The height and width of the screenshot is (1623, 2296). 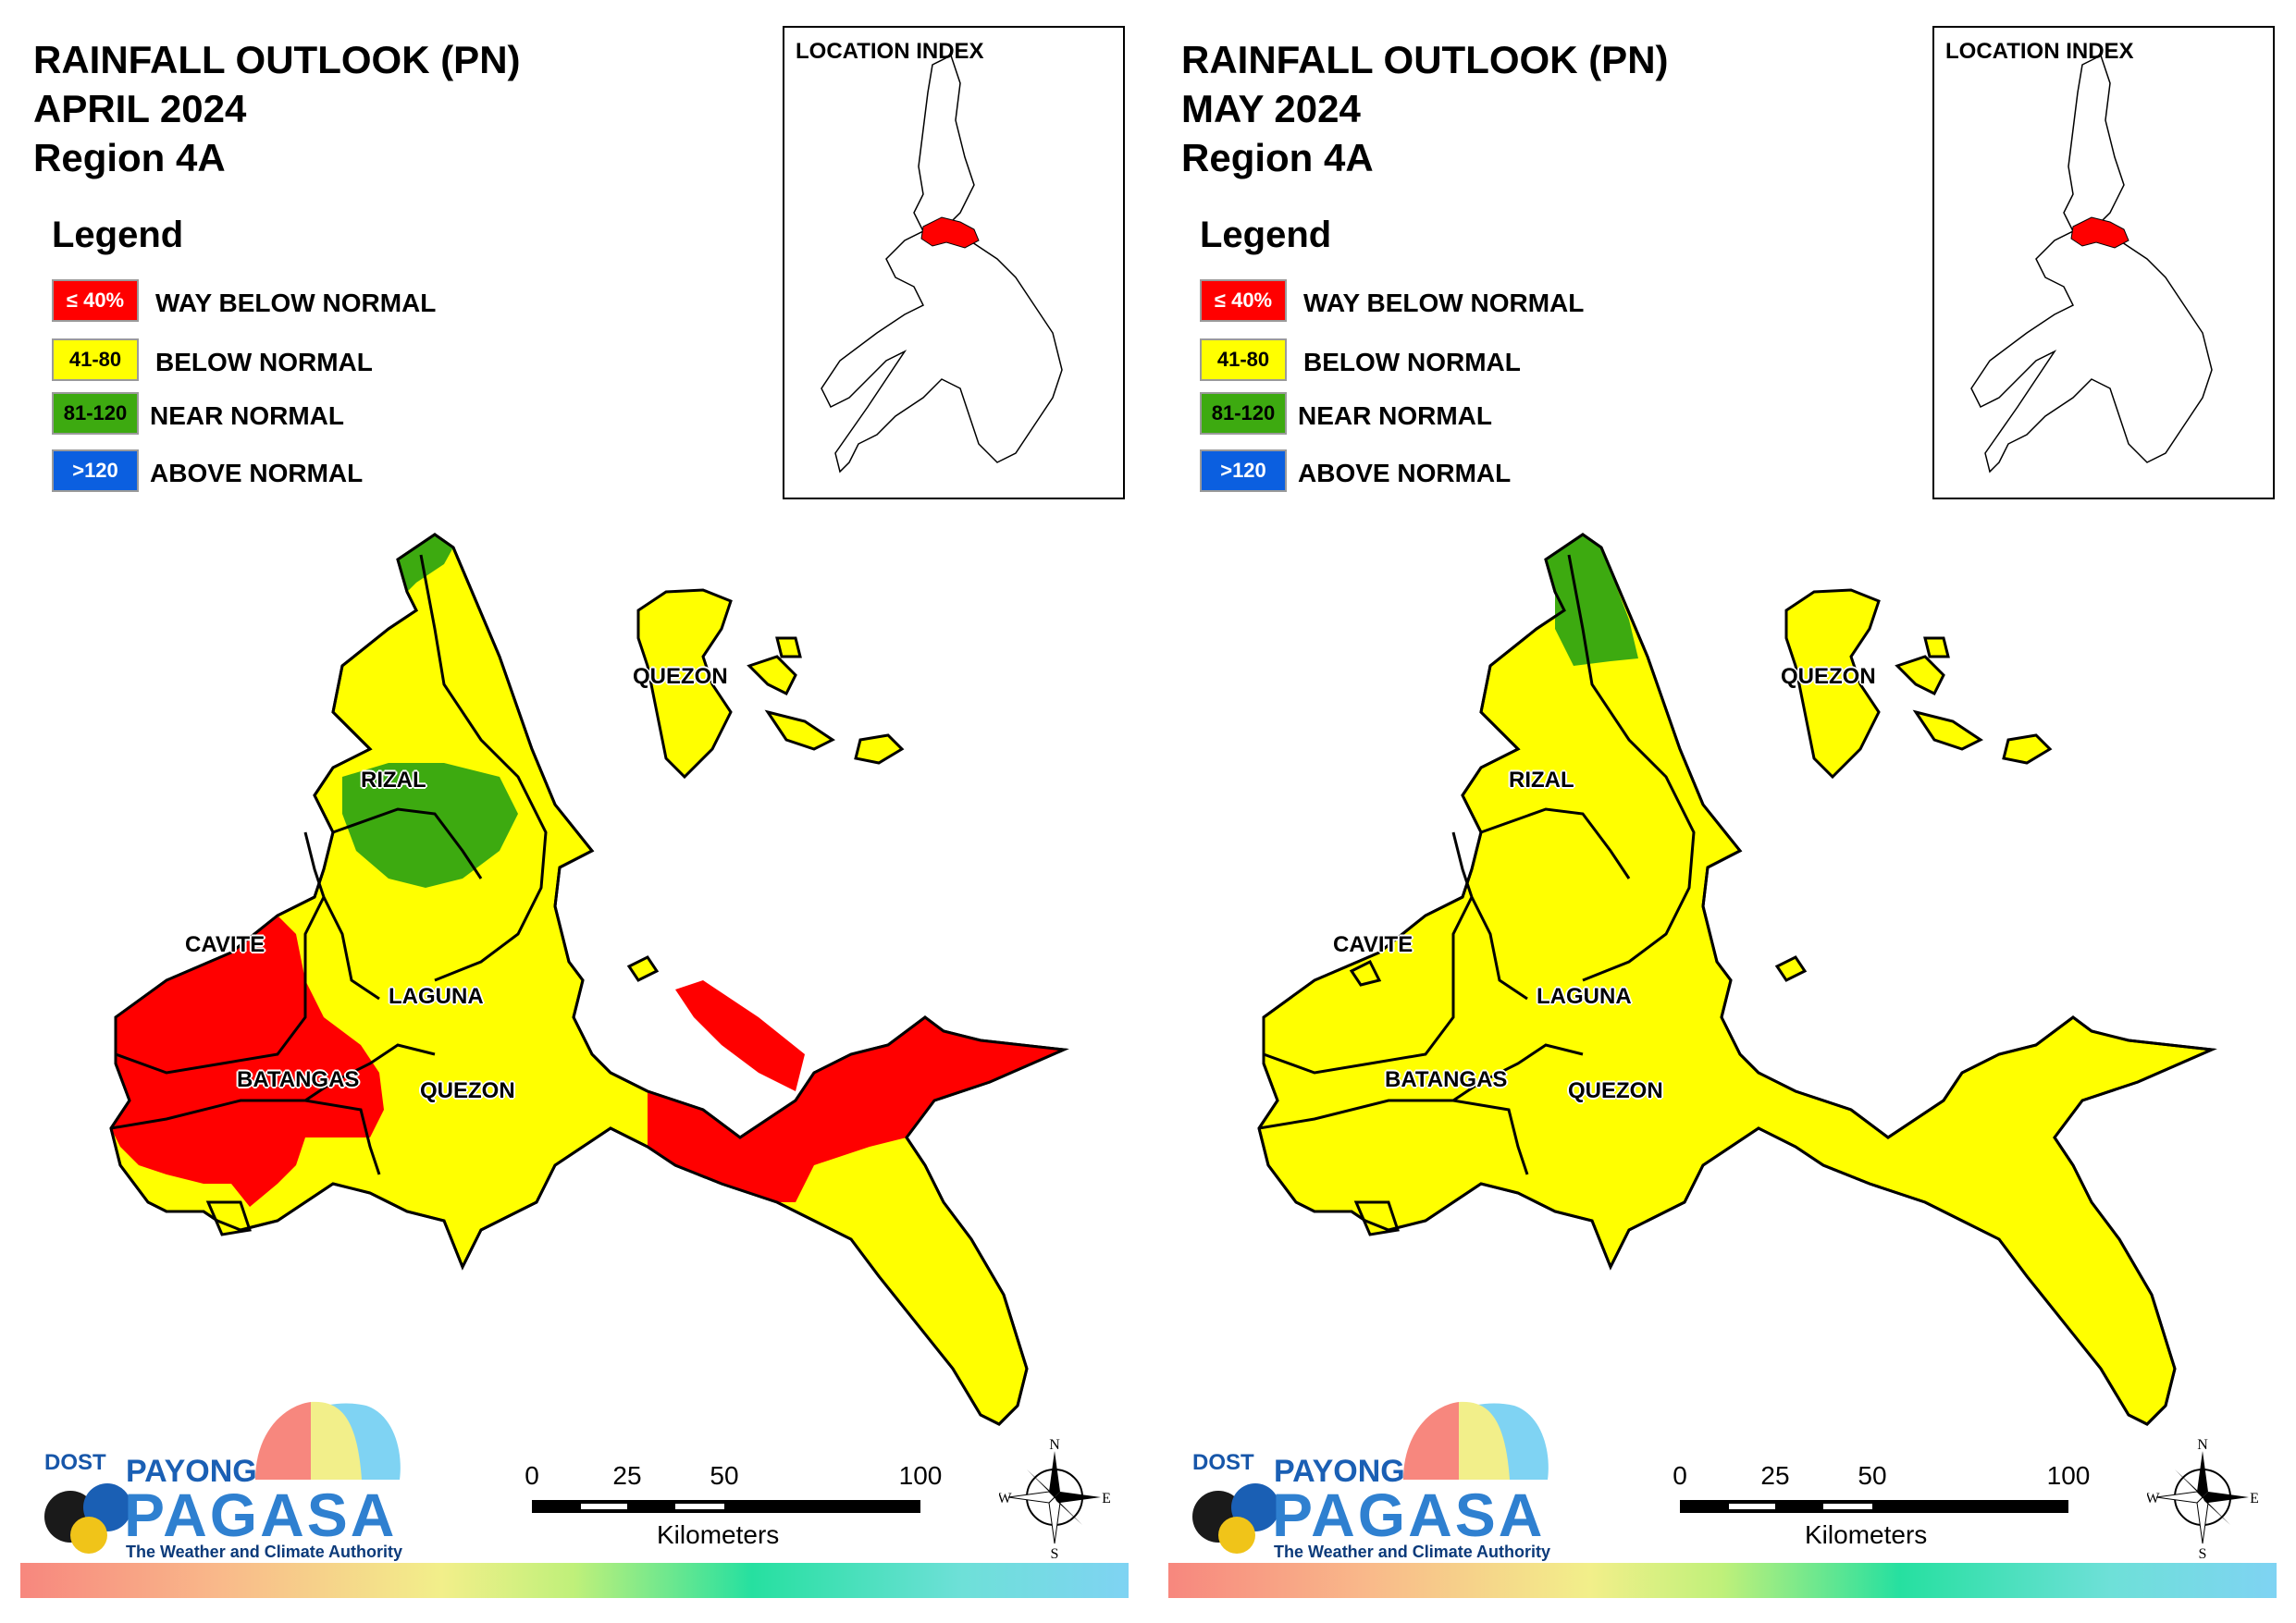 What do you see at coordinates (740, 1035) in the screenshot?
I see `way-below-normal-bondoc-island` at bounding box center [740, 1035].